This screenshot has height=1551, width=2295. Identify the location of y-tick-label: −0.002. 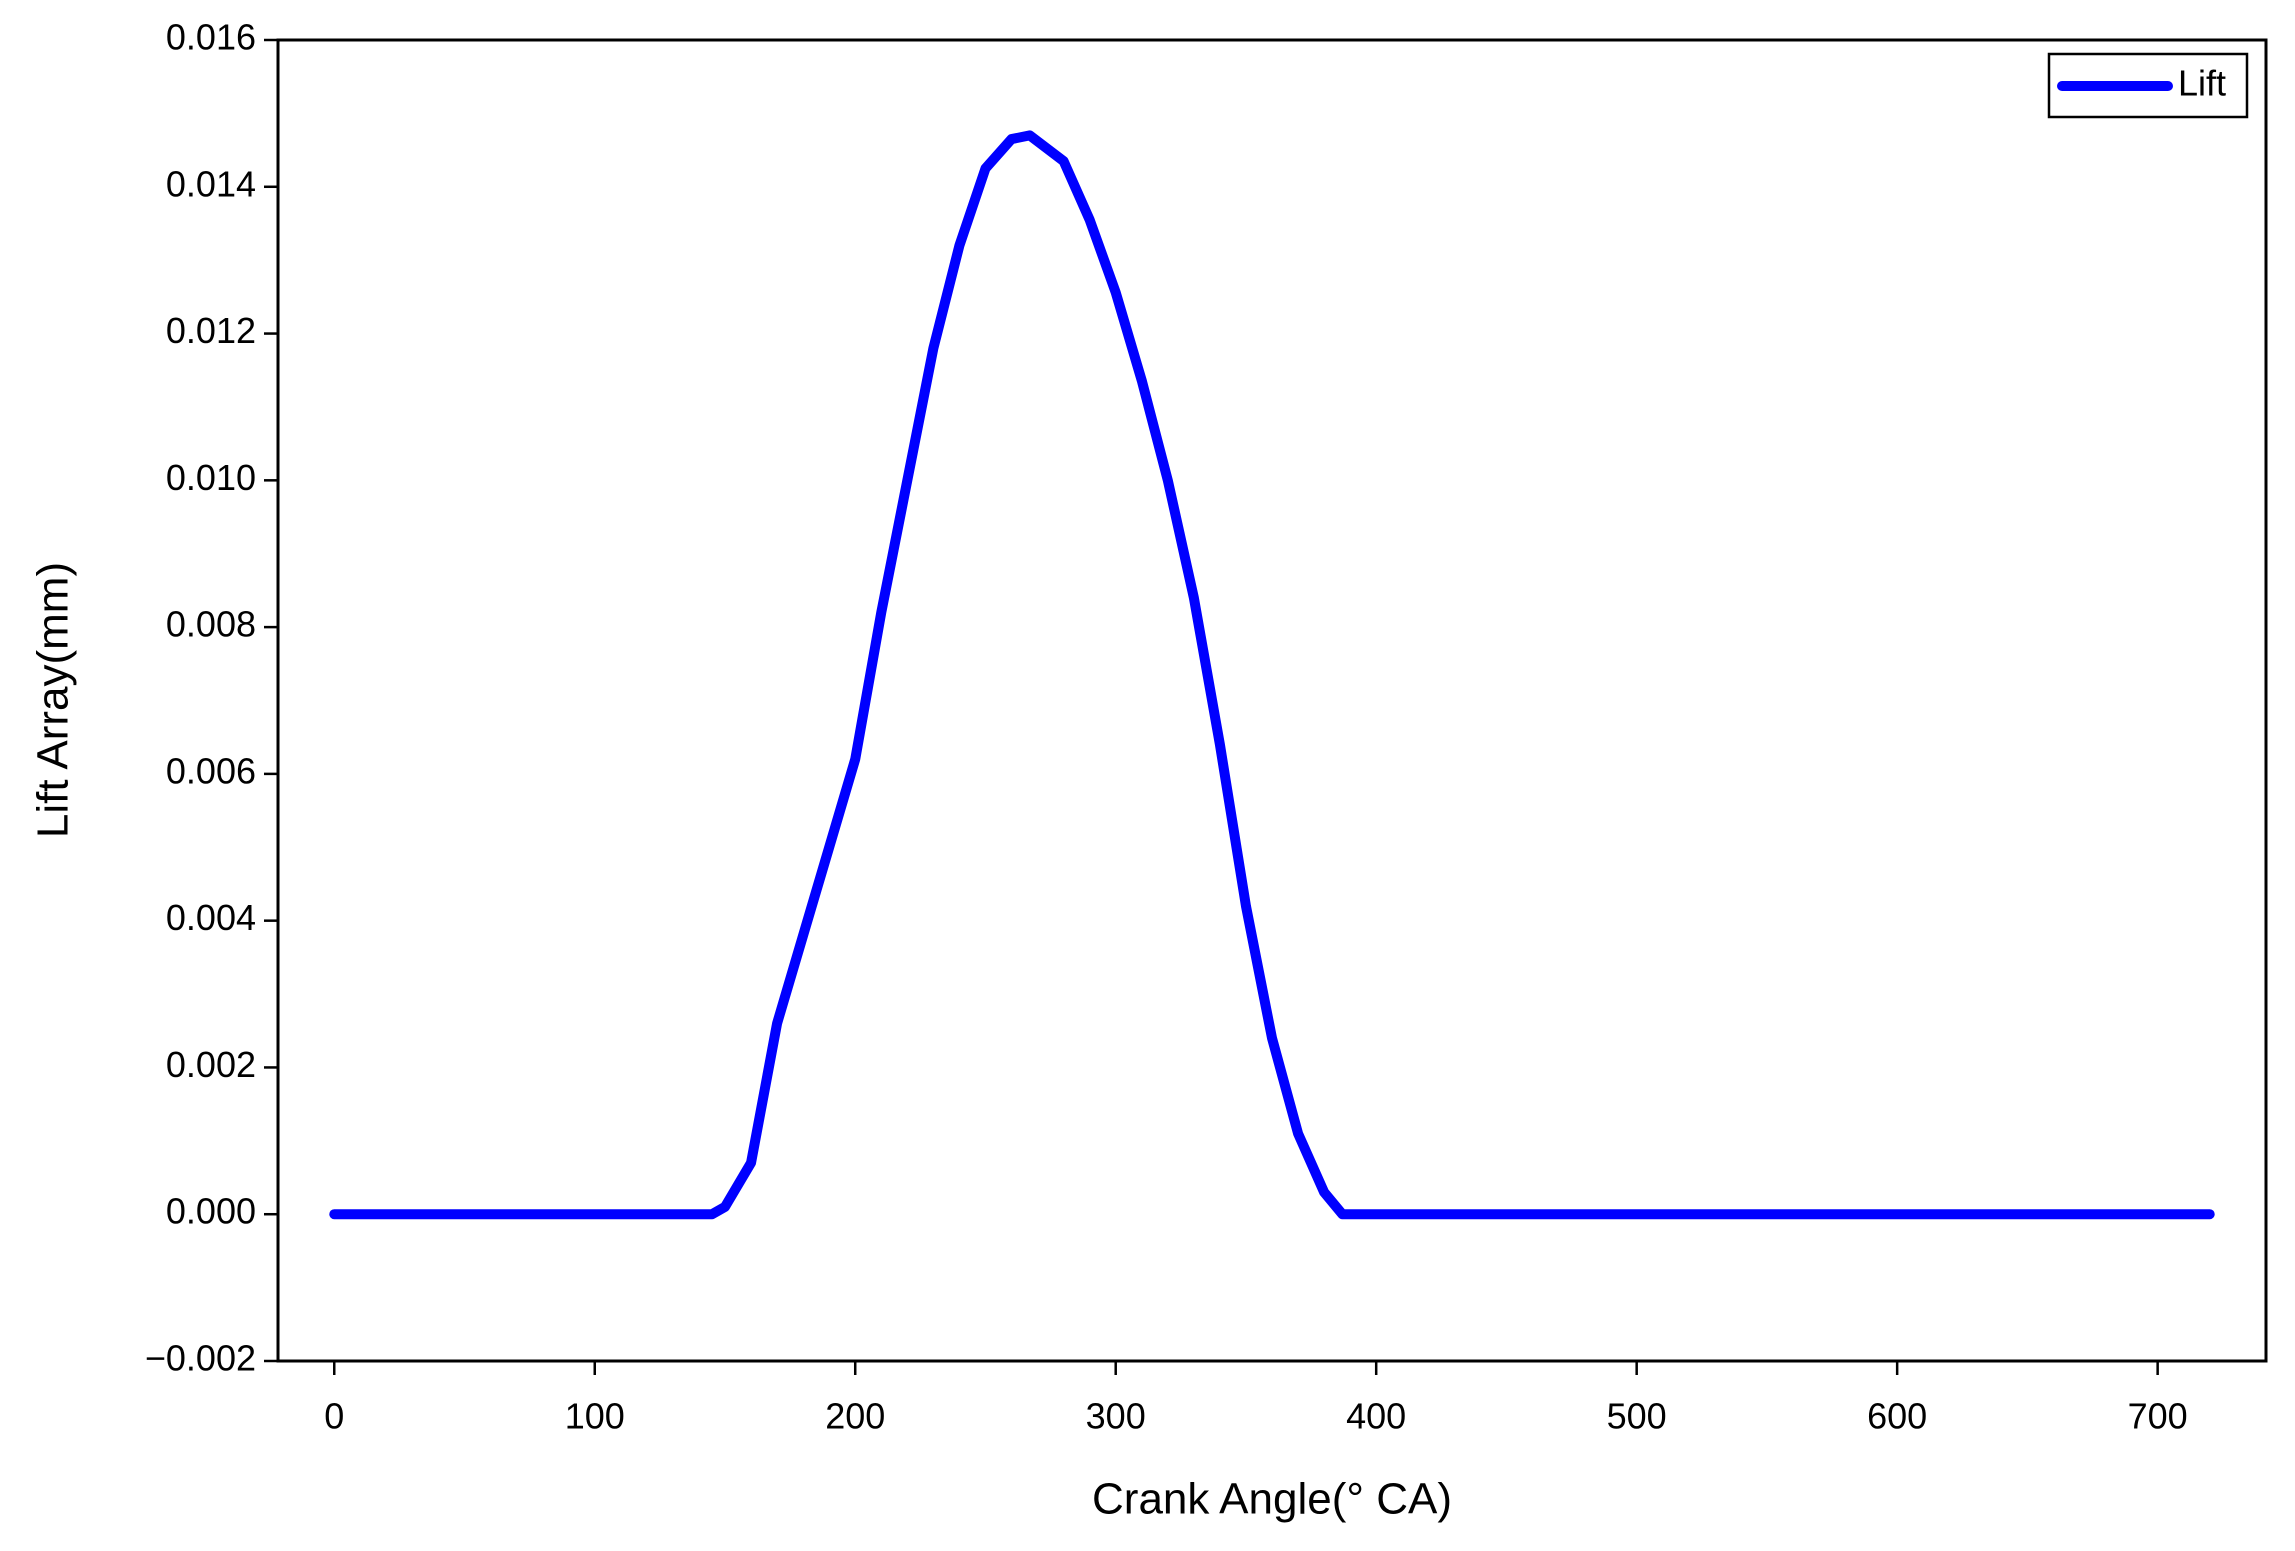
(200, 1358).